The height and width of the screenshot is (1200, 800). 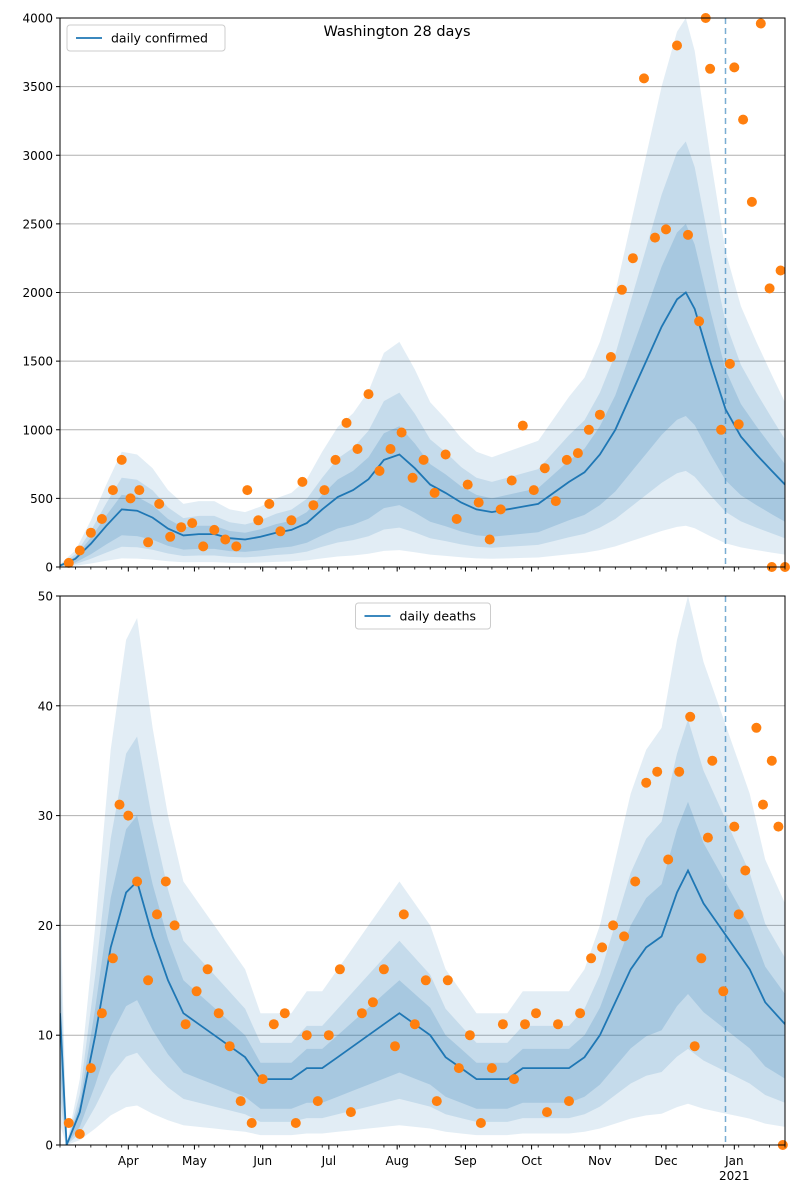 I want to click on x-tick-label: Nov, so click(x=599, y=1161).